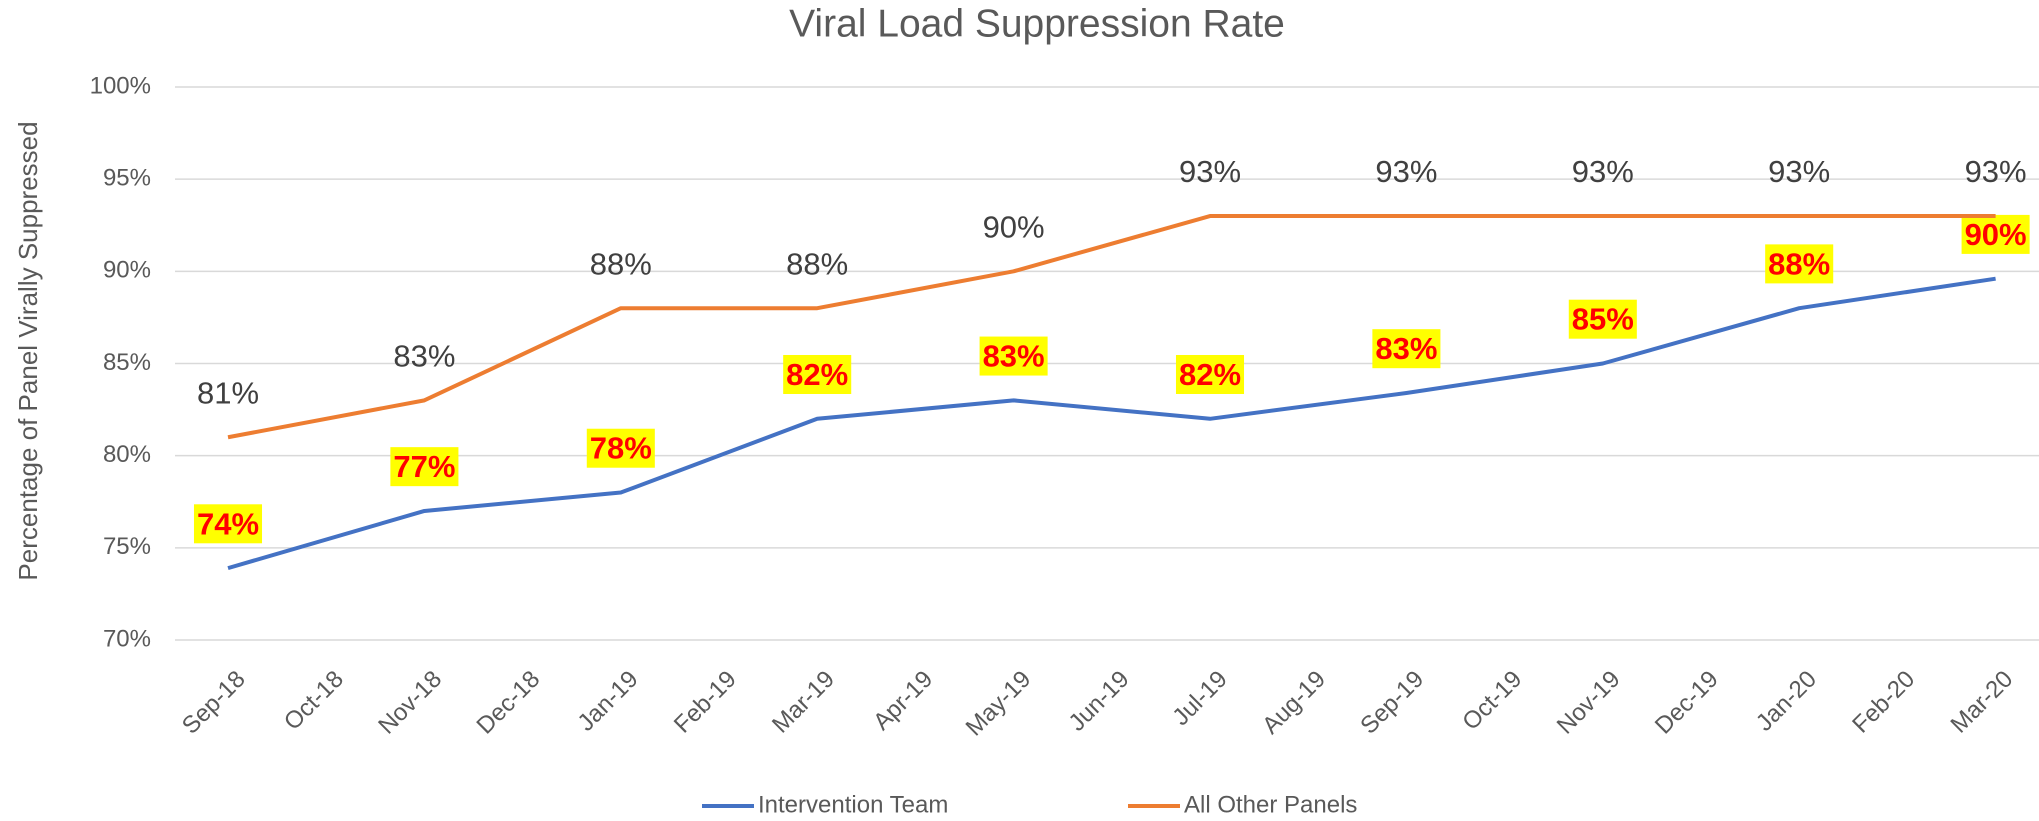 This screenshot has width=2039, height=821. What do you see at coordinates (127, 362) in the screenshot?
I see `y-tick-label: 85%` at bounding box center [127, 362].